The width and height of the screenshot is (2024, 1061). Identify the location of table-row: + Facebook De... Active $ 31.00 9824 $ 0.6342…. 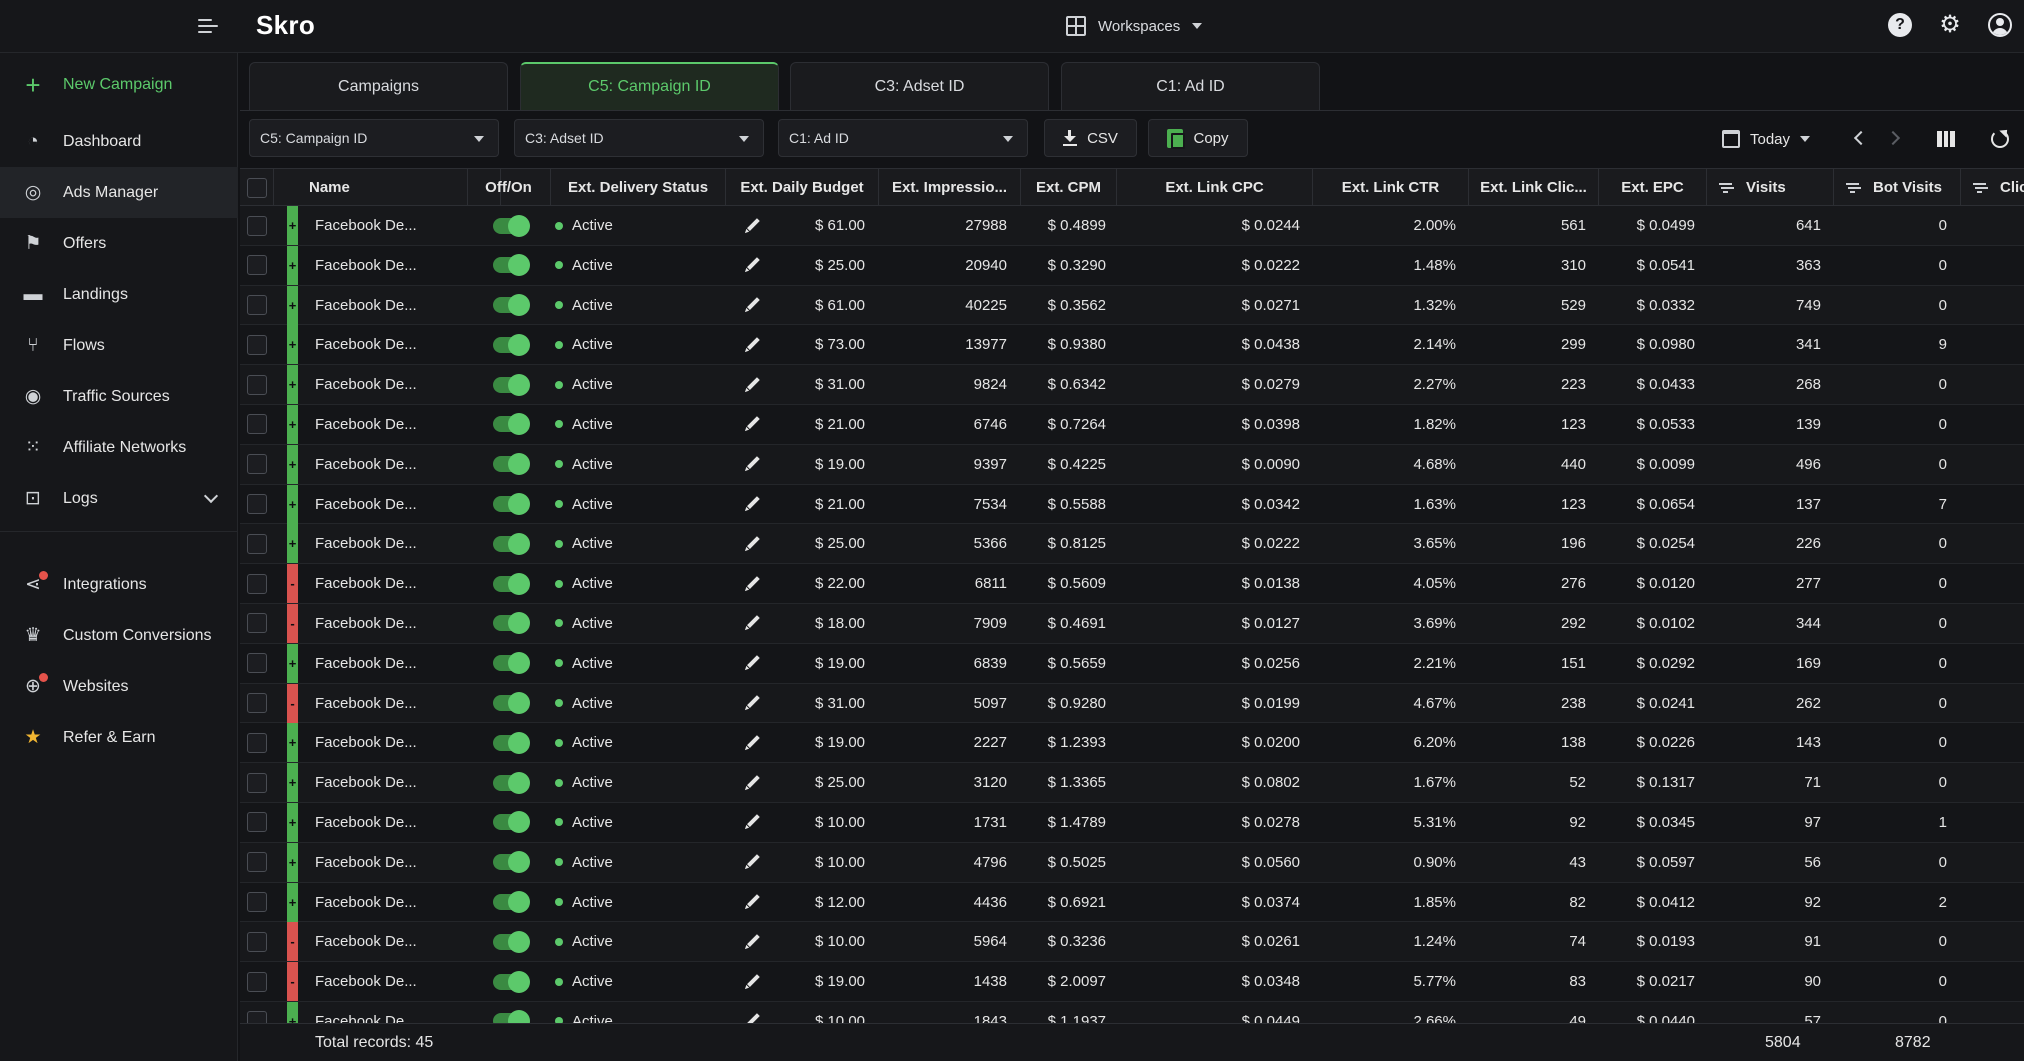
(1132, 385).